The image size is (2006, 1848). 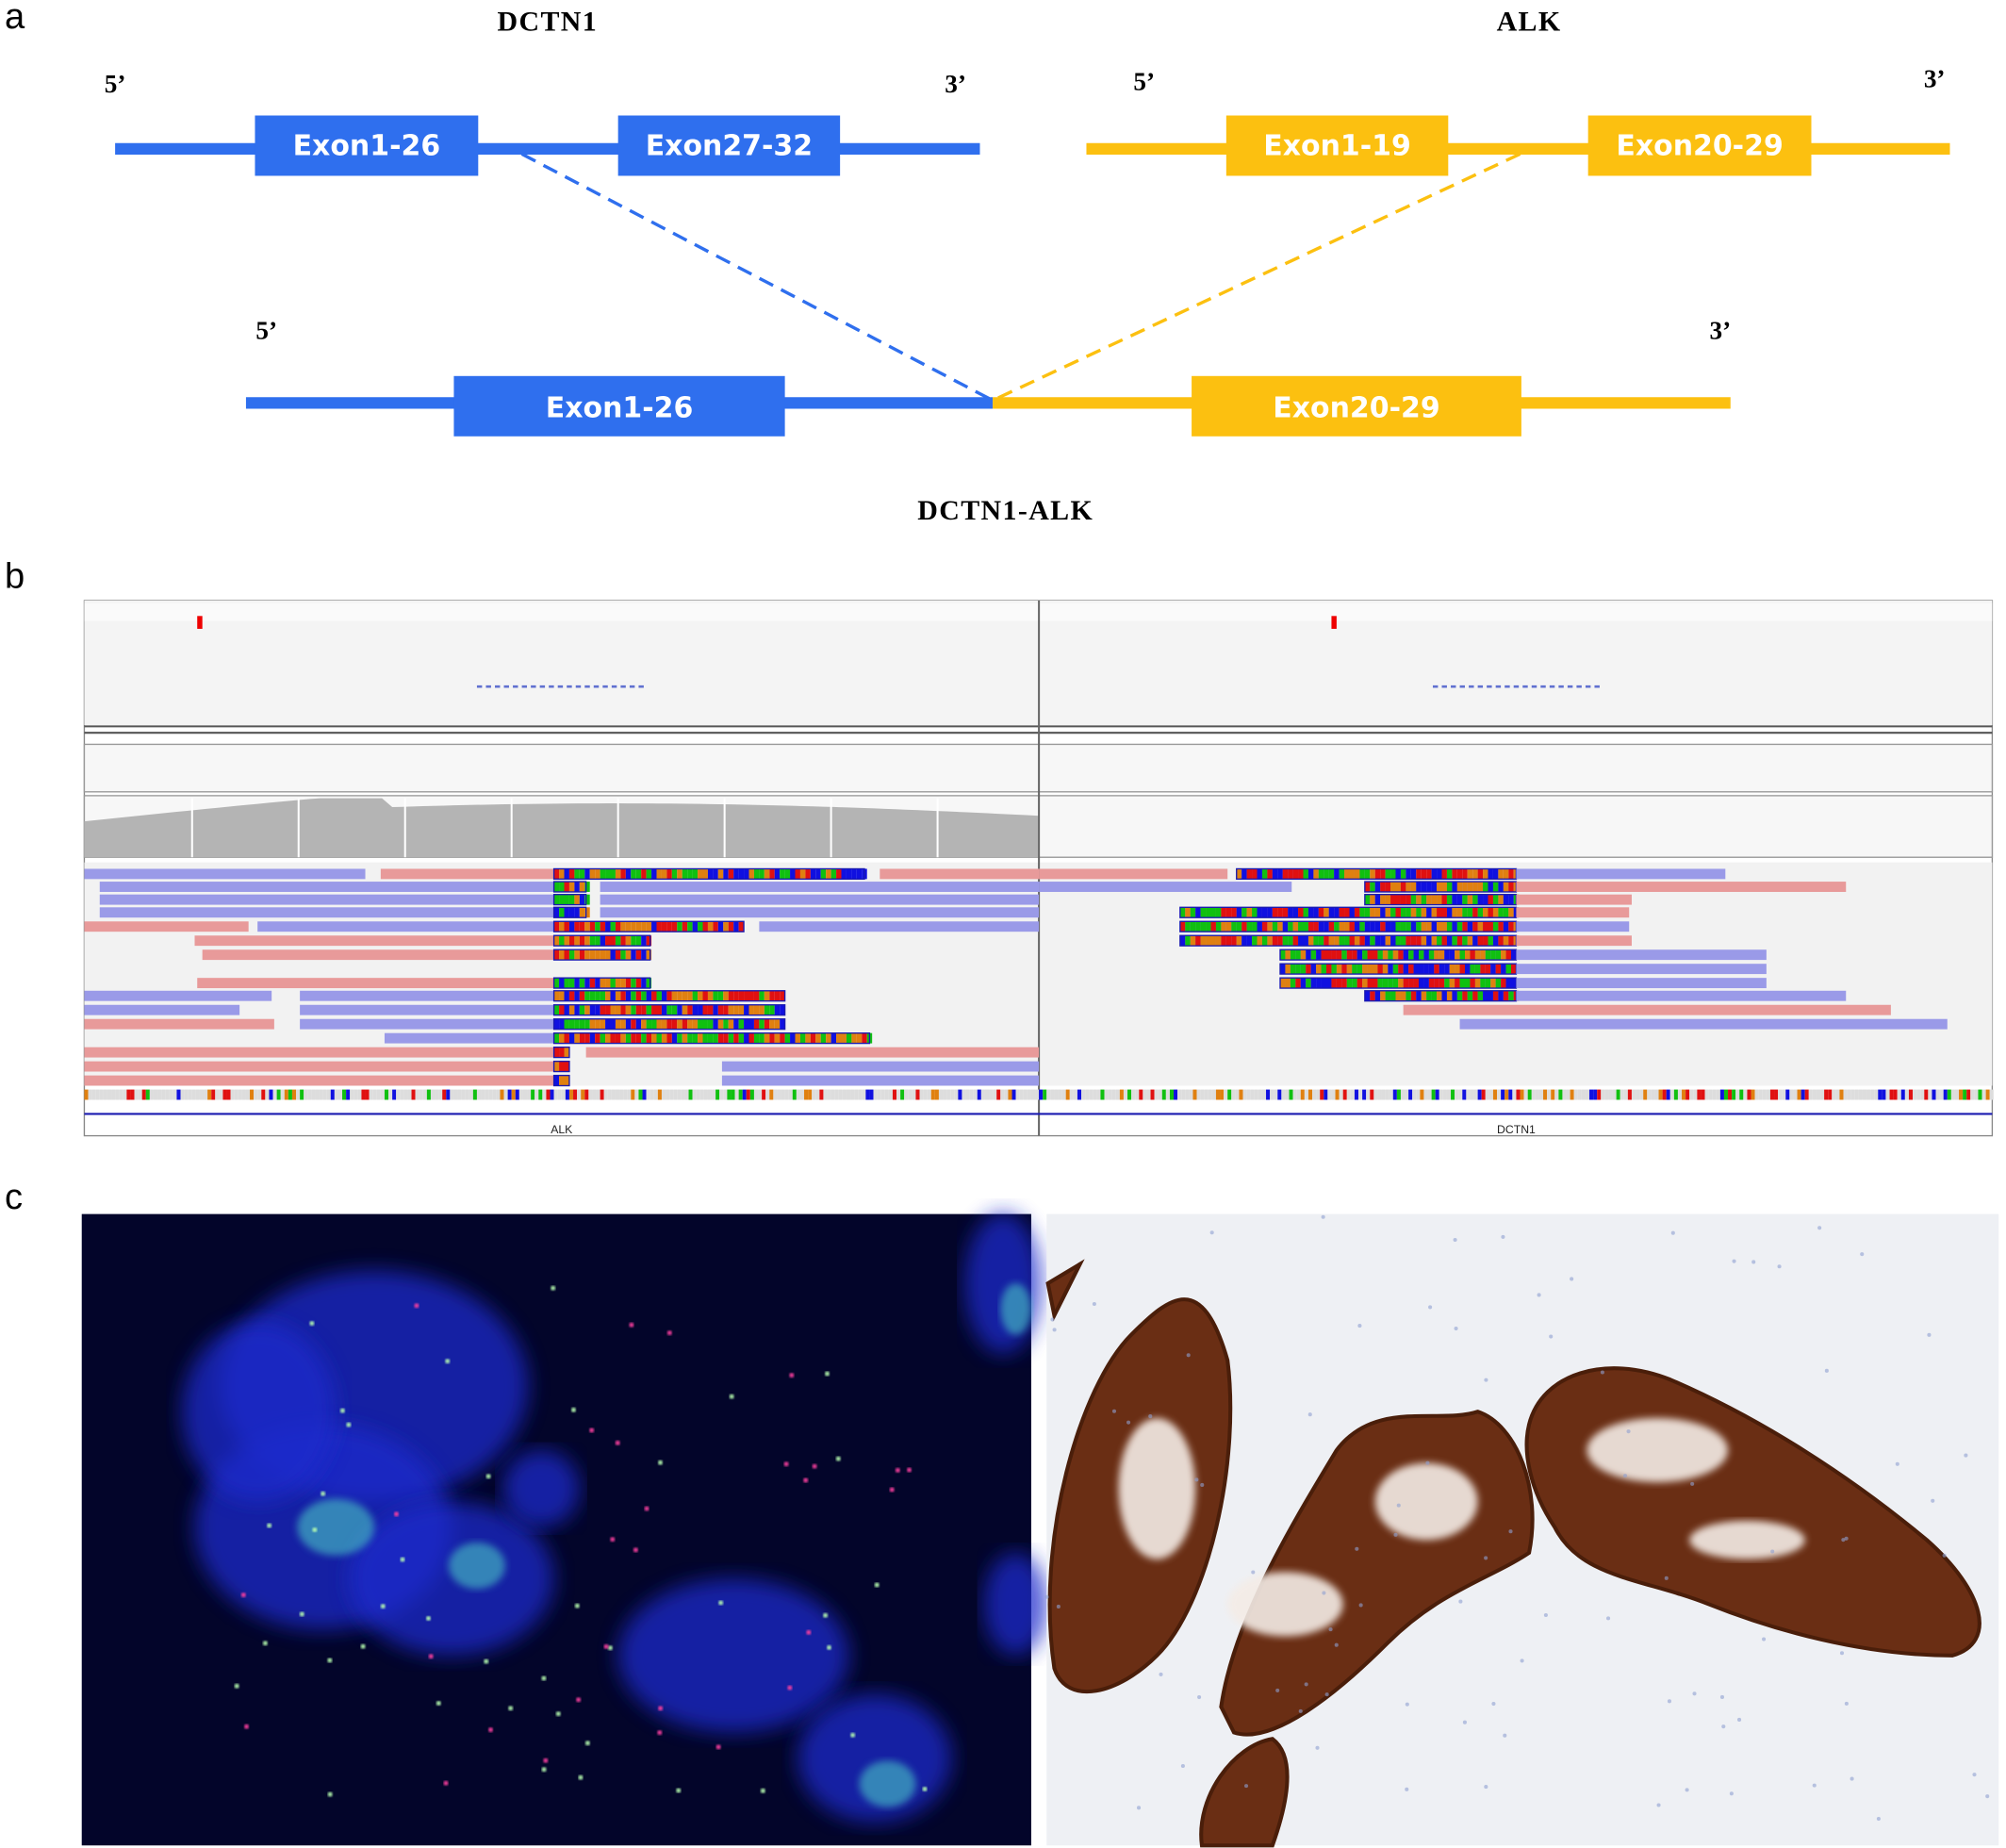 I want to click on lumen, so click(x=1426, y=1501).